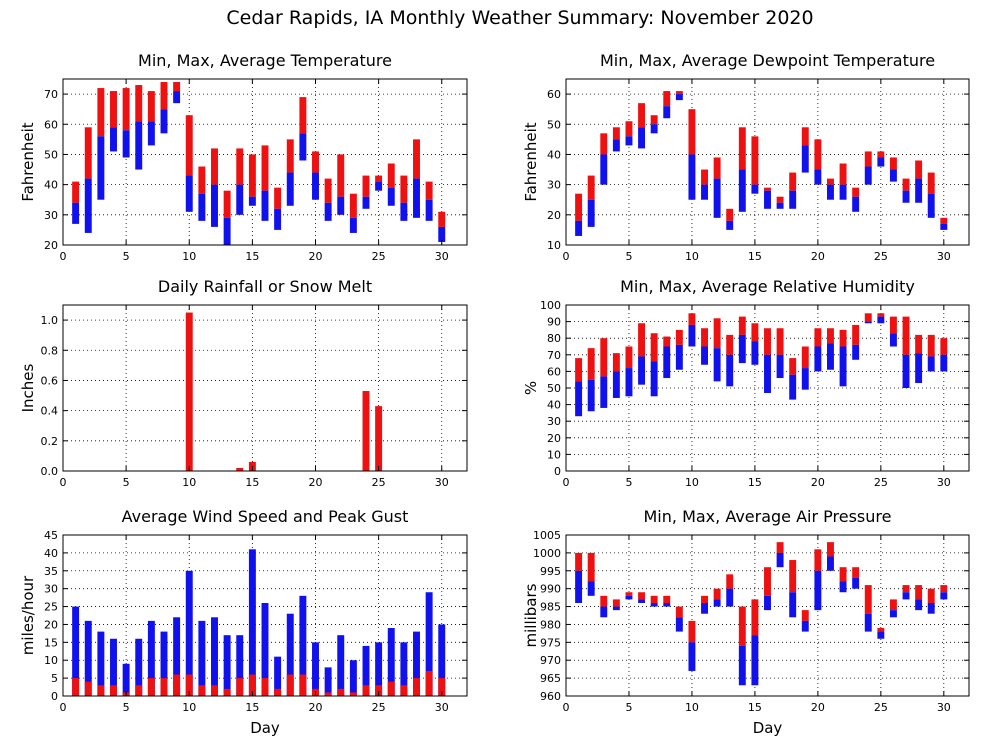  Describe the element at coordinates (881, 256) in the screenshot. I see `x-tick-label: 25` at that location.